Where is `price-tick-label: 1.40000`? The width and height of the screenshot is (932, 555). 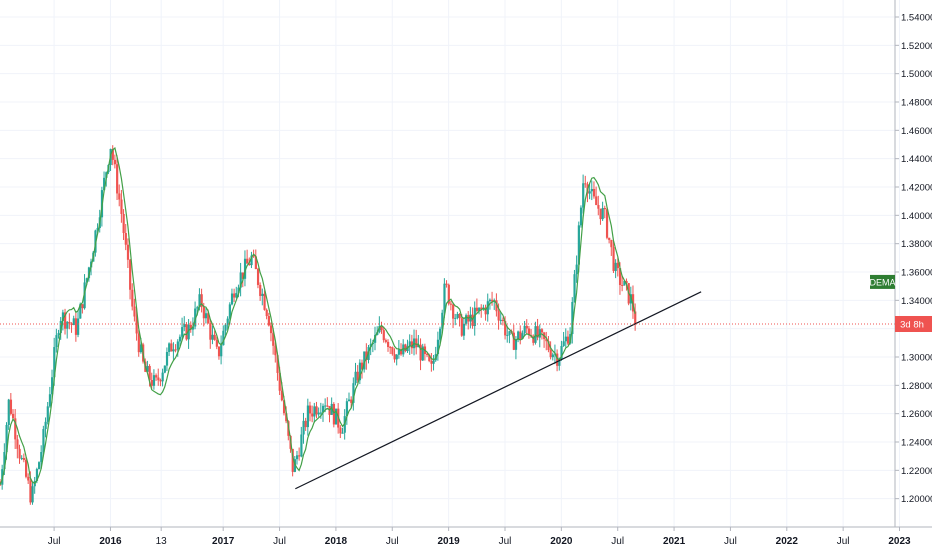 price-tick-label: 1.40000 is located at coordinates (916, 216).